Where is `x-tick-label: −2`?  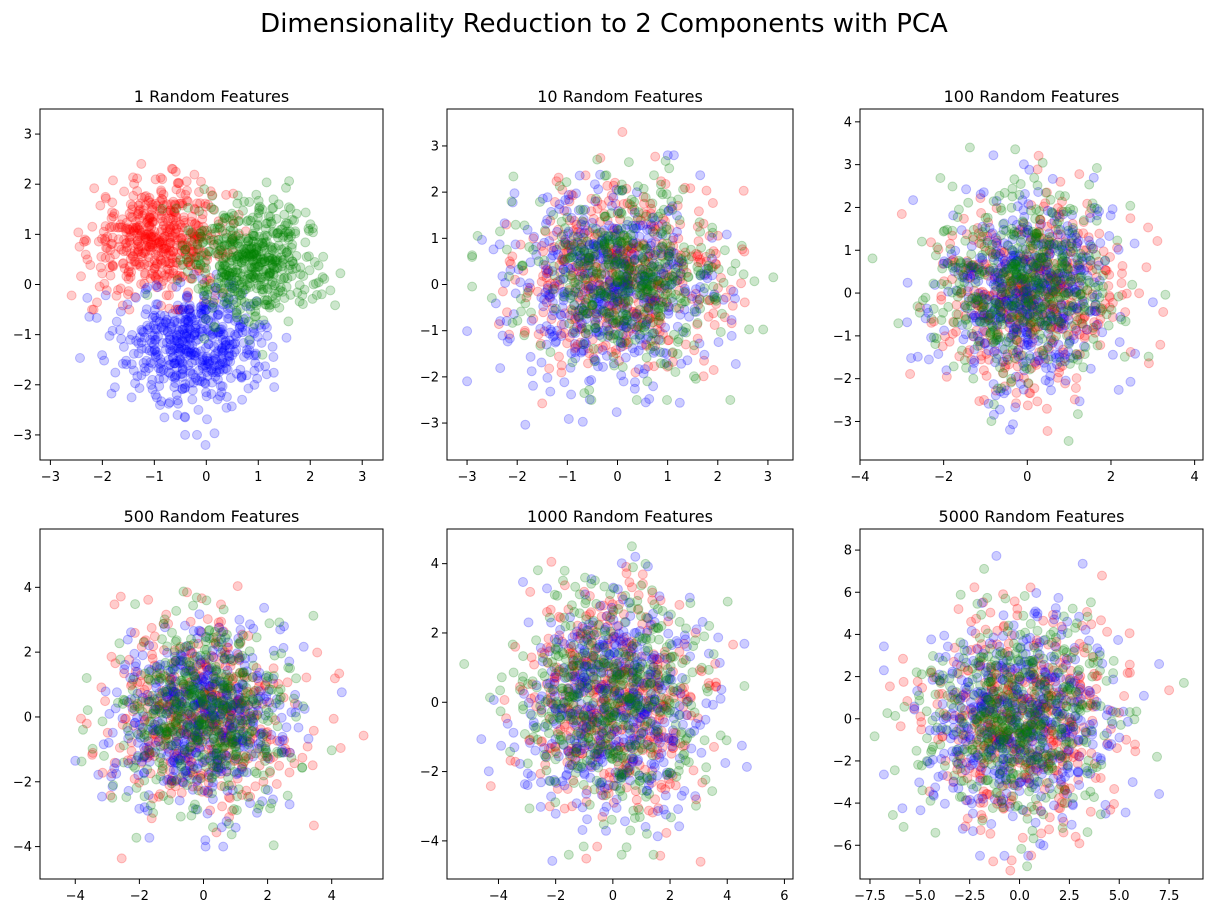 x-tick-label: −2 is located at coordinates (517, 477).